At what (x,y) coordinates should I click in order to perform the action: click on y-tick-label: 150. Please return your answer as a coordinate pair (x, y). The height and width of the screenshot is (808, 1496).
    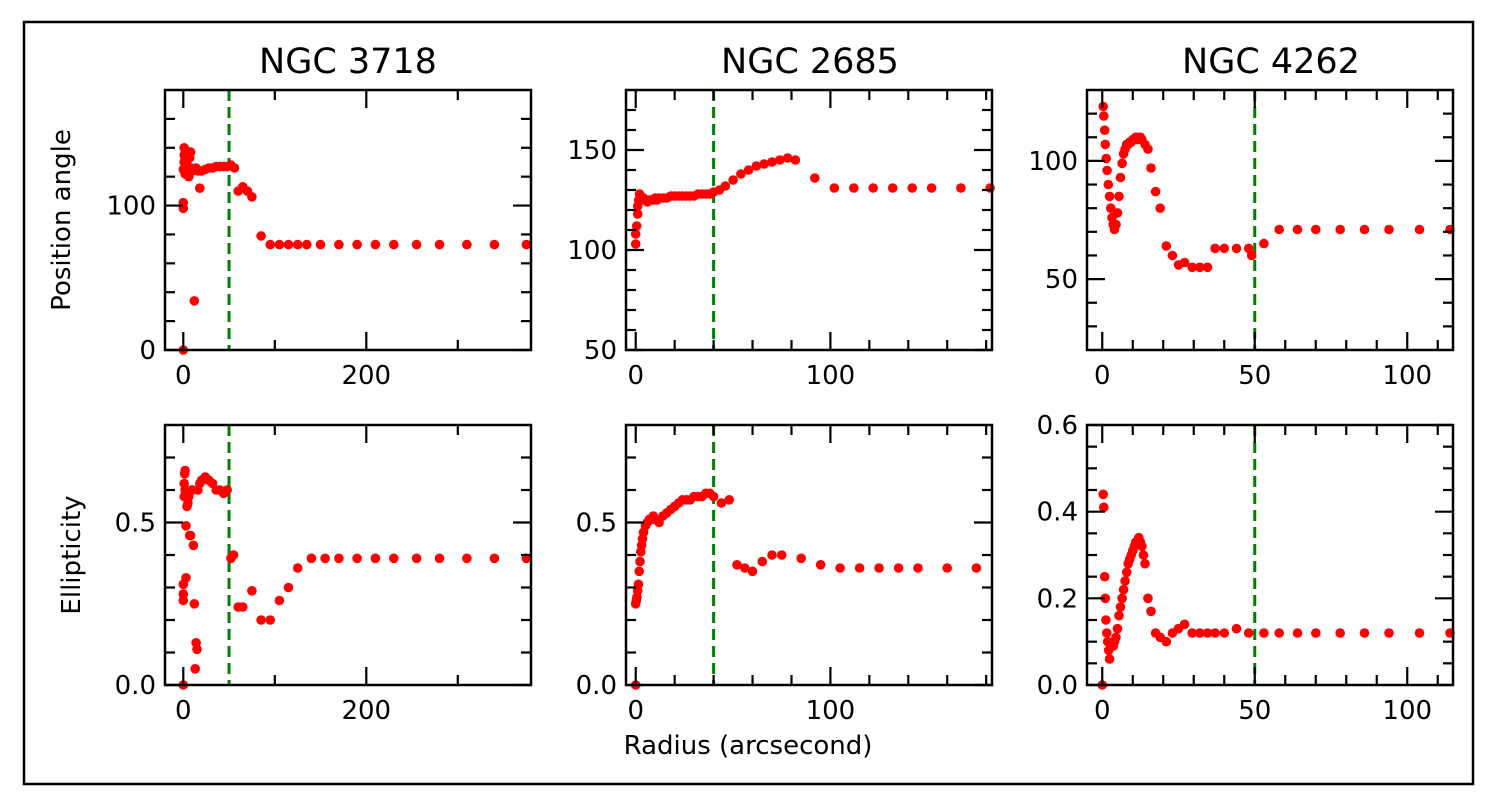
    Looking at the image, I should click on (592, 151).